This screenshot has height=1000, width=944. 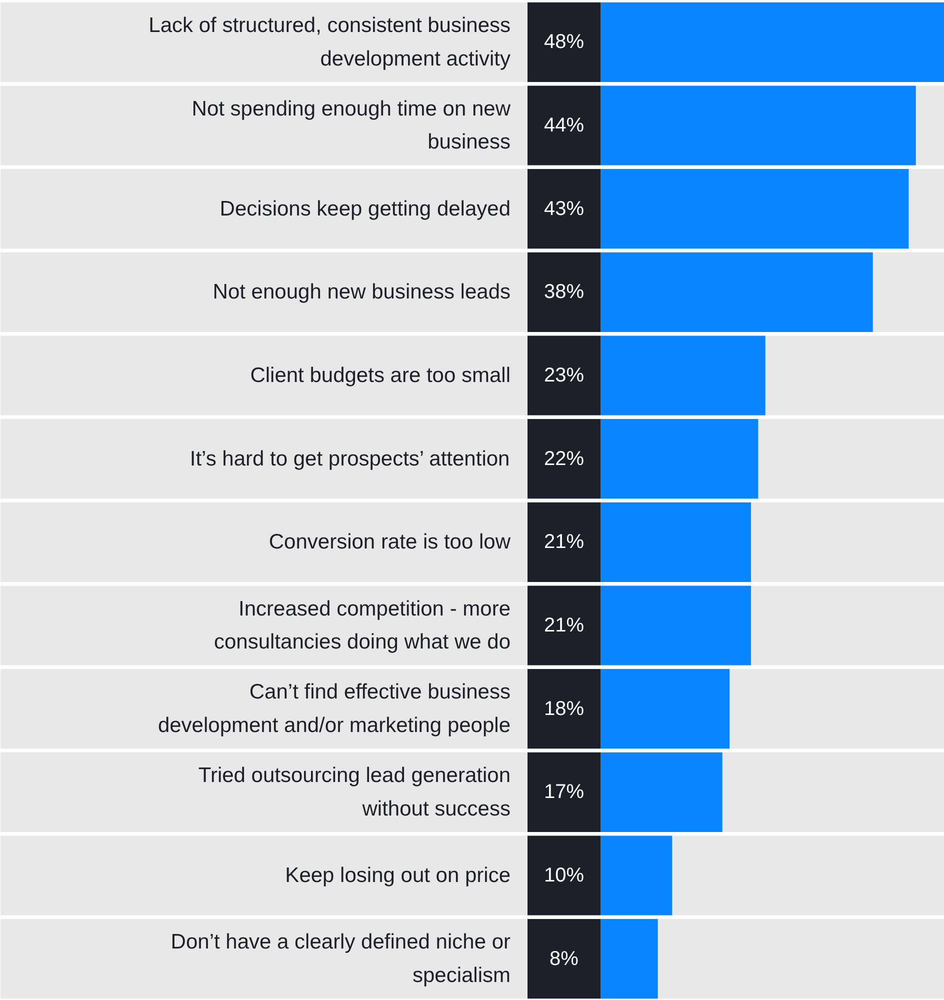 I want to click on y-tick-label: Conversion rate is too low, so click(x=390, y=542).